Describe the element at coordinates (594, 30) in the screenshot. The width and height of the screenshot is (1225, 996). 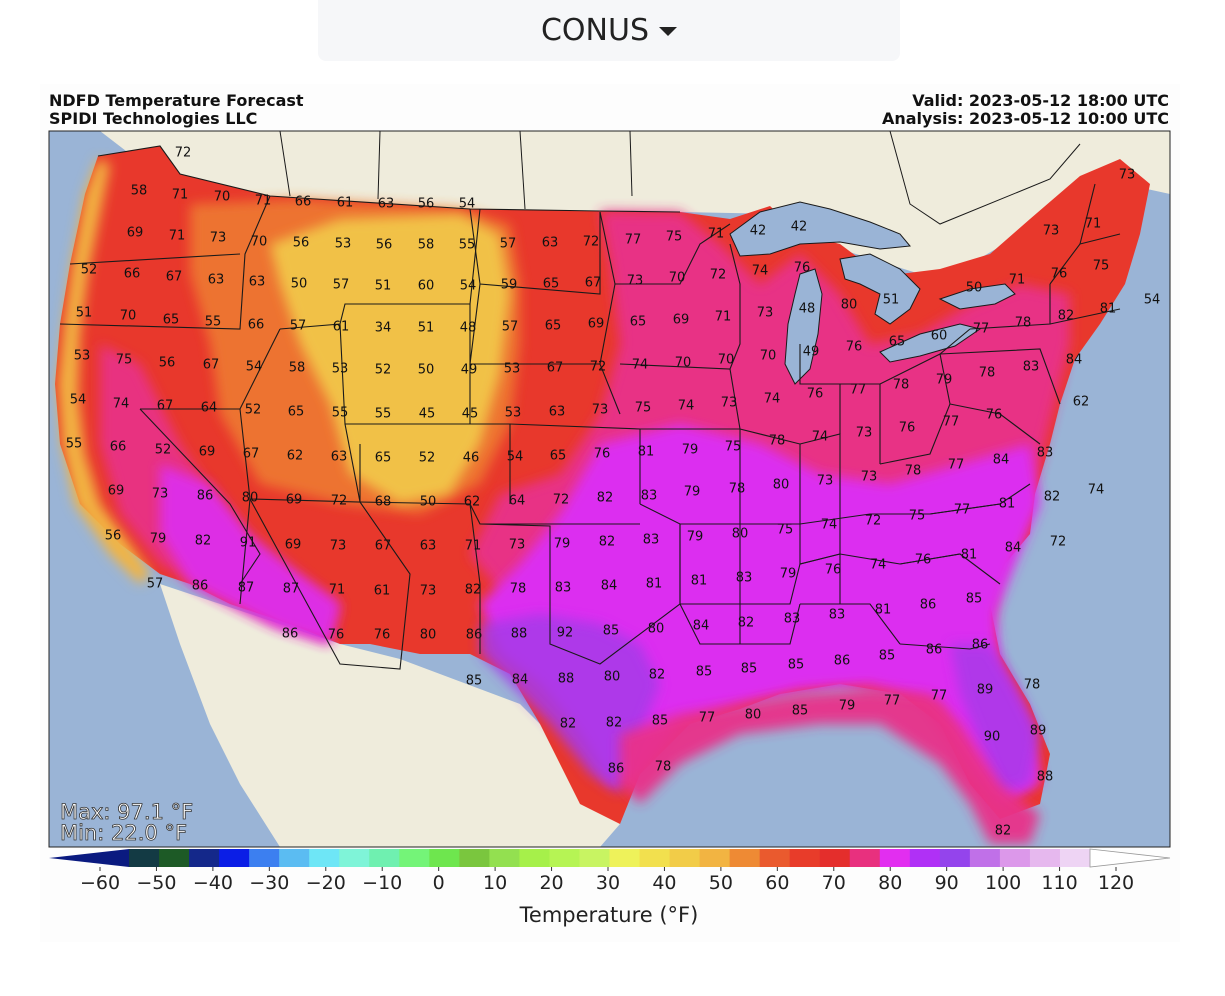
I see `region-selector-label: CONUS` at that location.